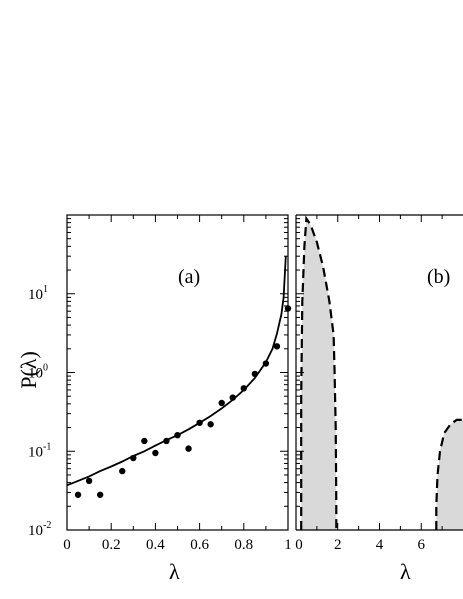 This screenshot has height=599, width=463. I want to click on x-tick-label-b: 2, so click(338, 545).